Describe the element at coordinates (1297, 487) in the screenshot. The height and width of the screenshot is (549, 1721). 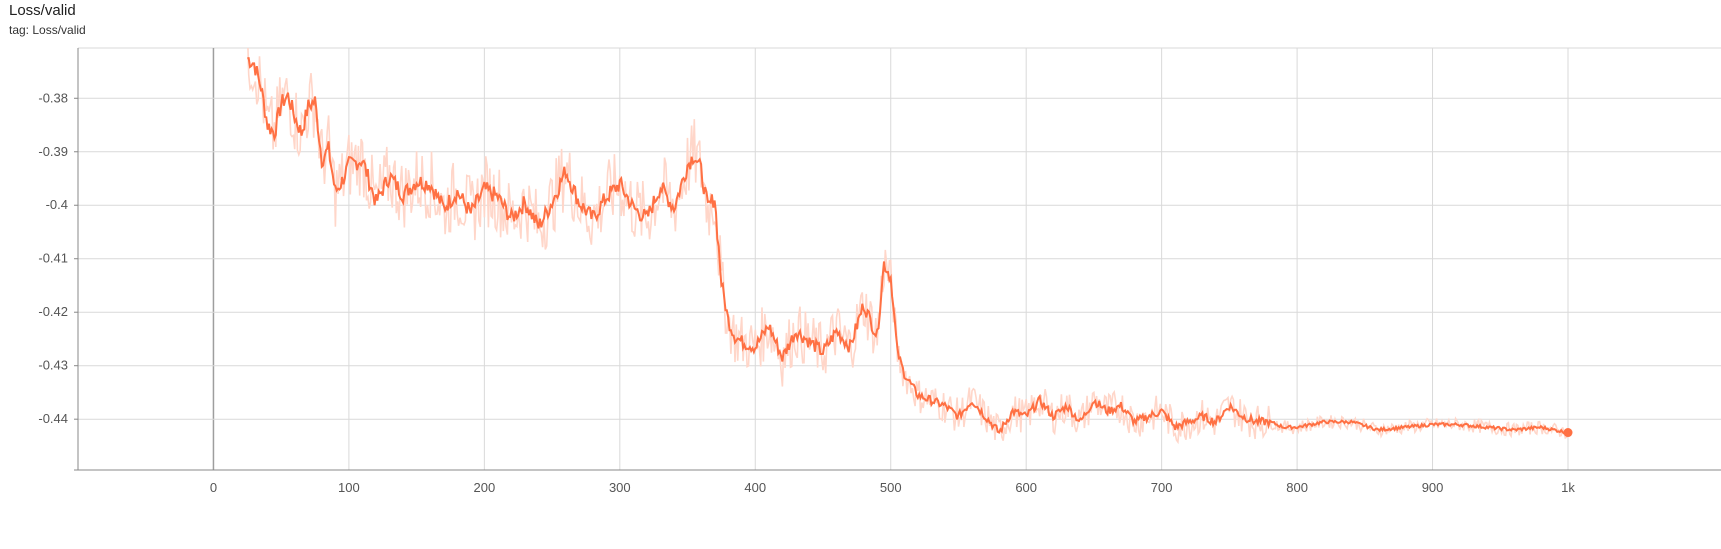
I see `x-tick-label: 800` at that location.